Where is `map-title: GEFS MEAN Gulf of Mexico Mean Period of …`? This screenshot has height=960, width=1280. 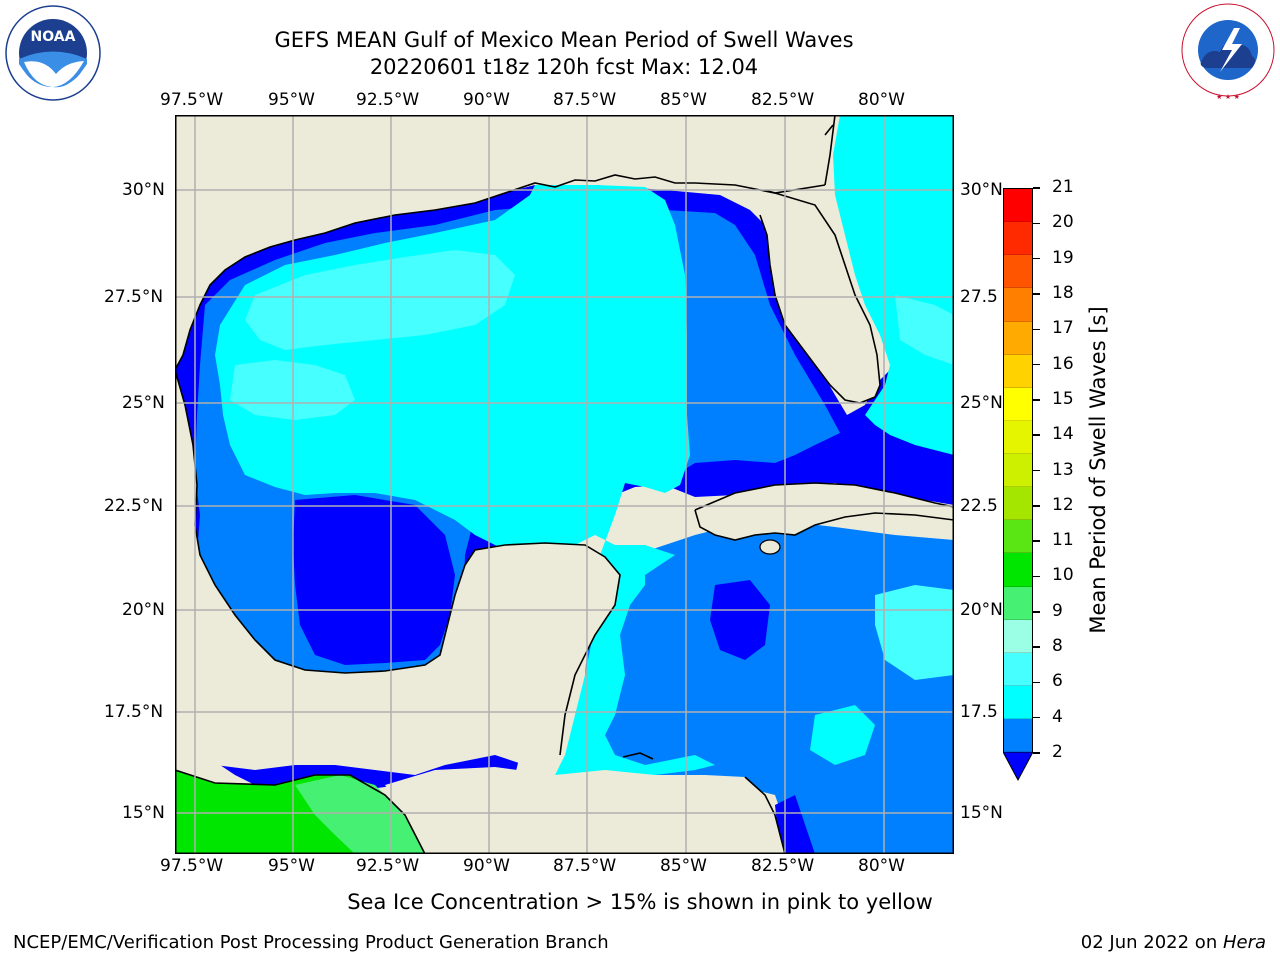 map-title: GEFS MEAN Gulf of Mexico Mean Period of … is located at coordinates (564, 40).